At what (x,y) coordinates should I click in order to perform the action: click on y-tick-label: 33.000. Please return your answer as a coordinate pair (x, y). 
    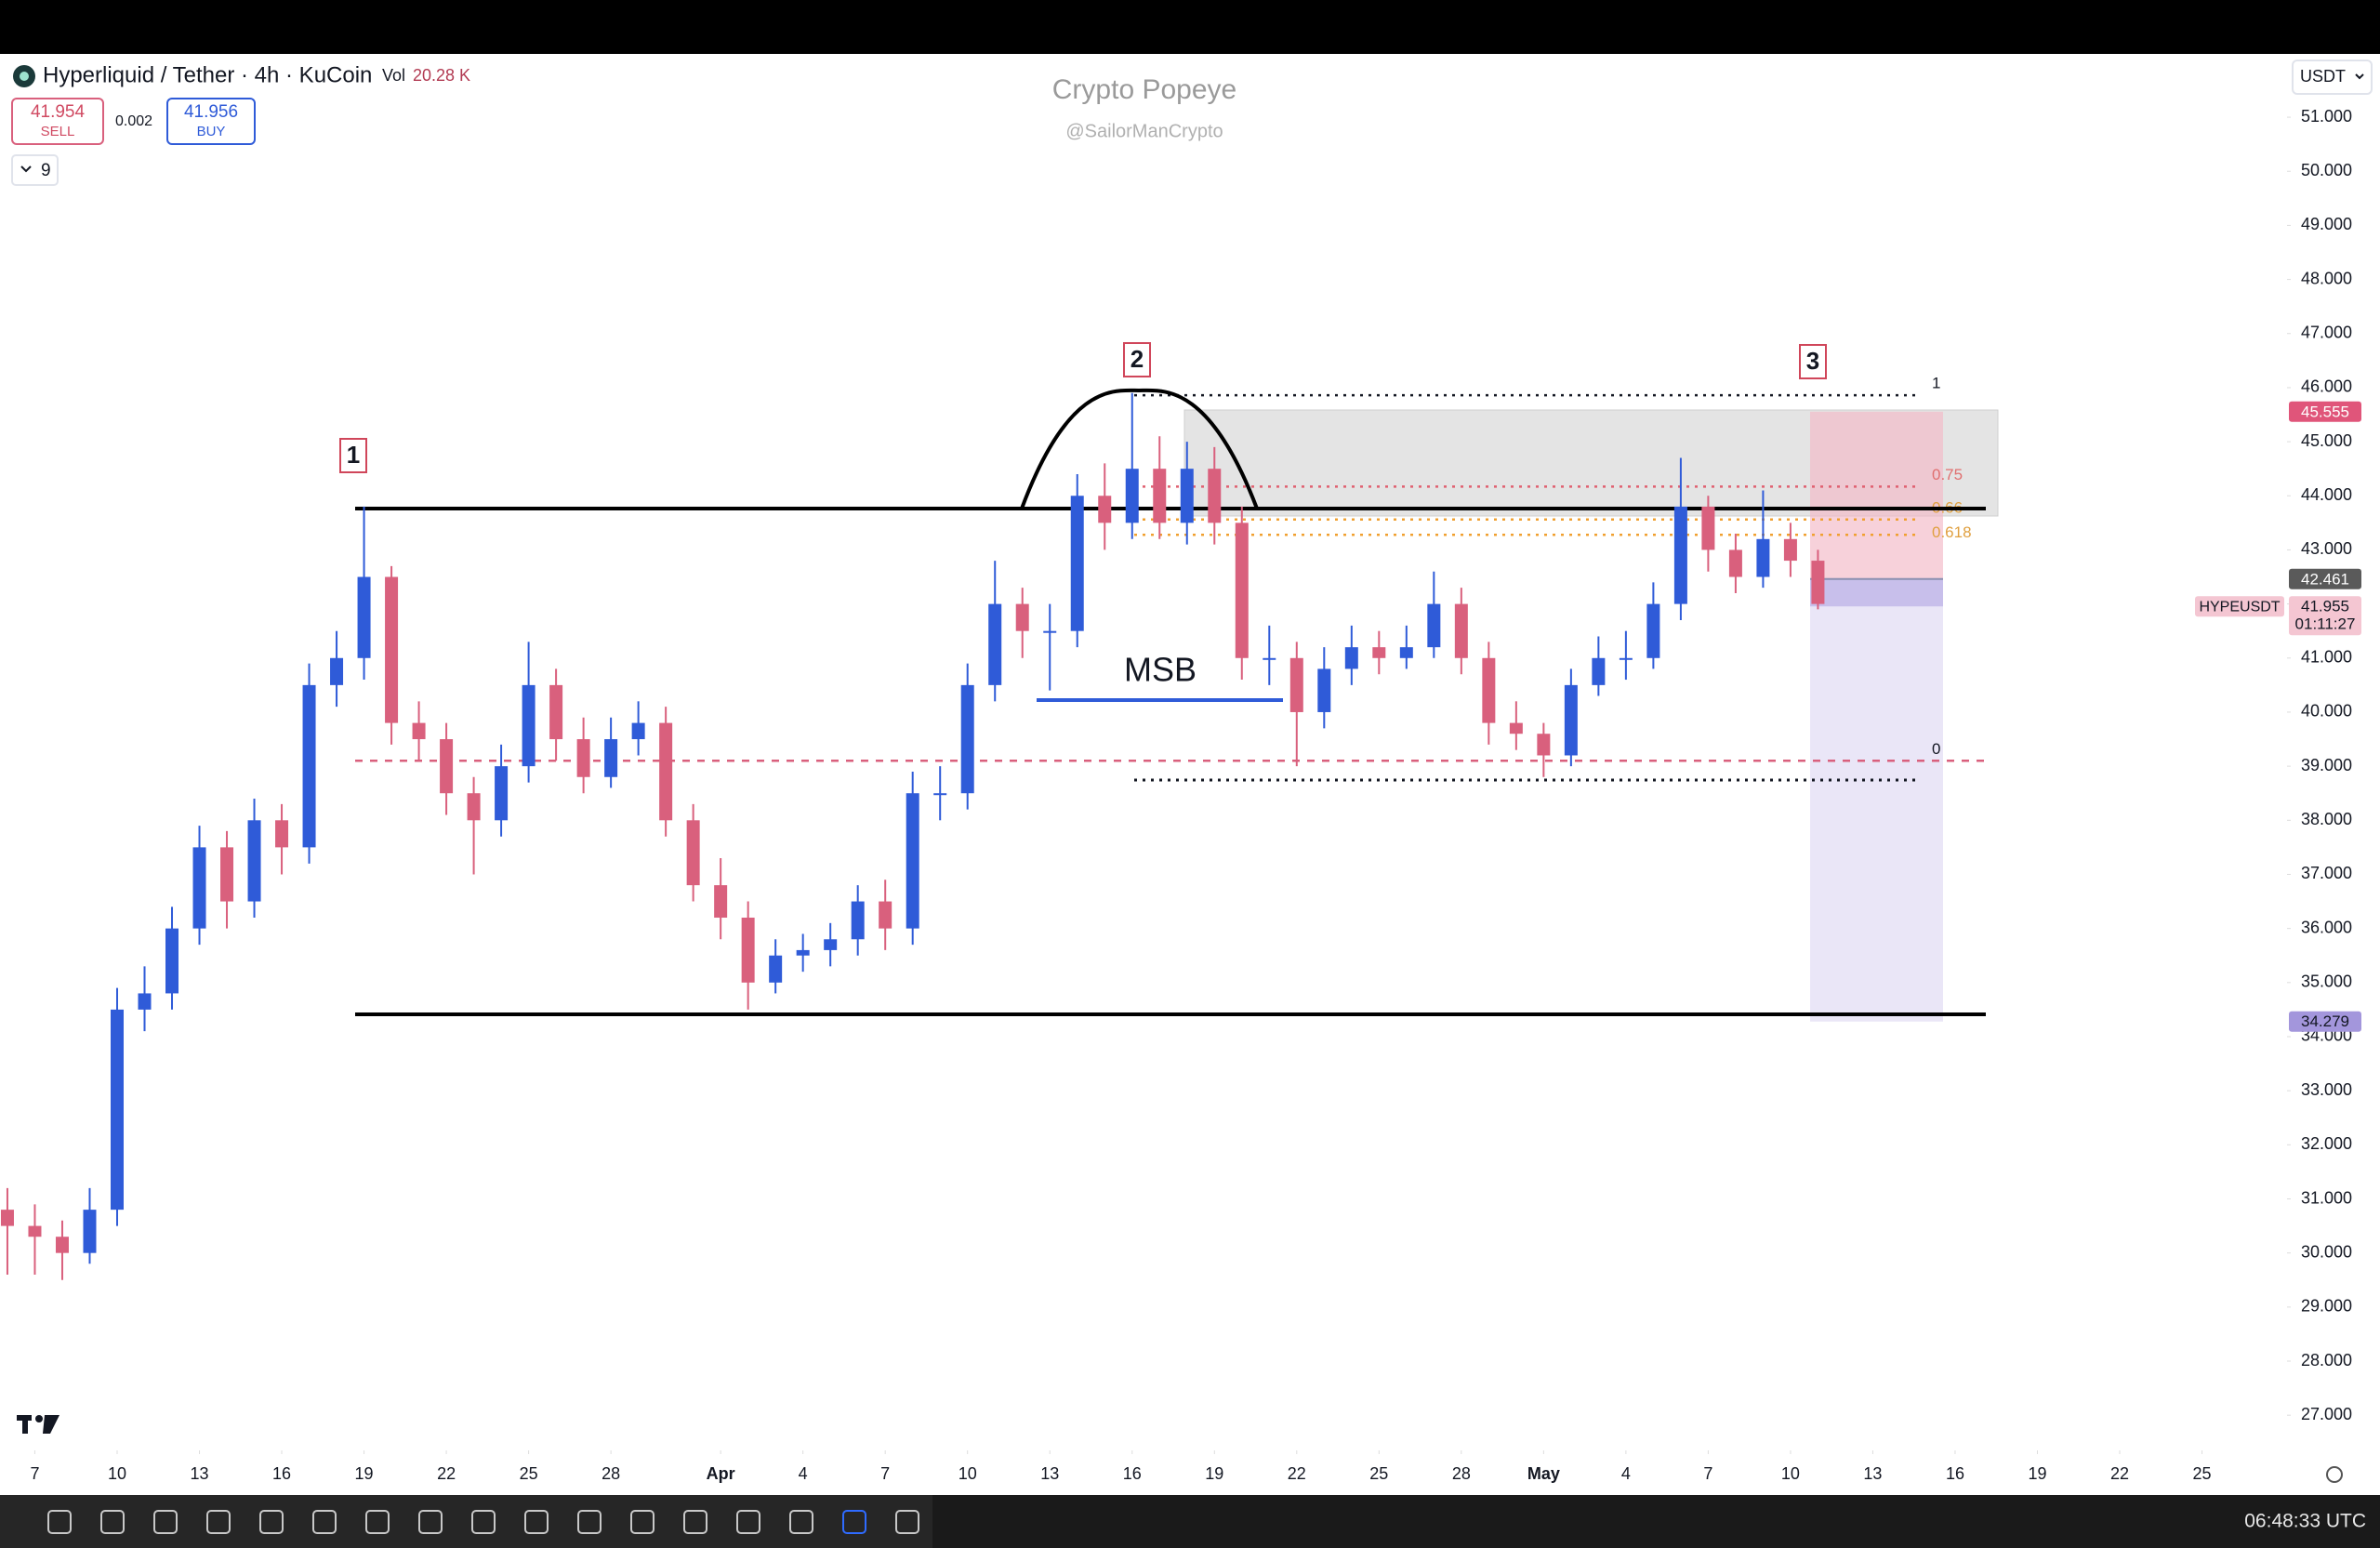
    Looking at the image, I should click on (2326, 1089).